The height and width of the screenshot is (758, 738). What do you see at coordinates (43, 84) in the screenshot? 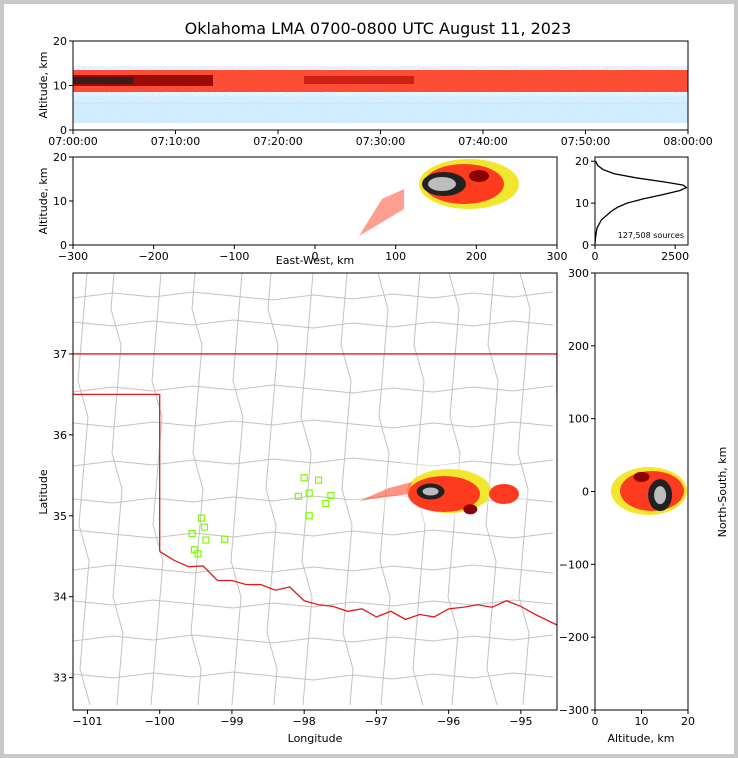
I see `time-altitude-ylabel: Altitude, km` at bounding box center [43, 84].